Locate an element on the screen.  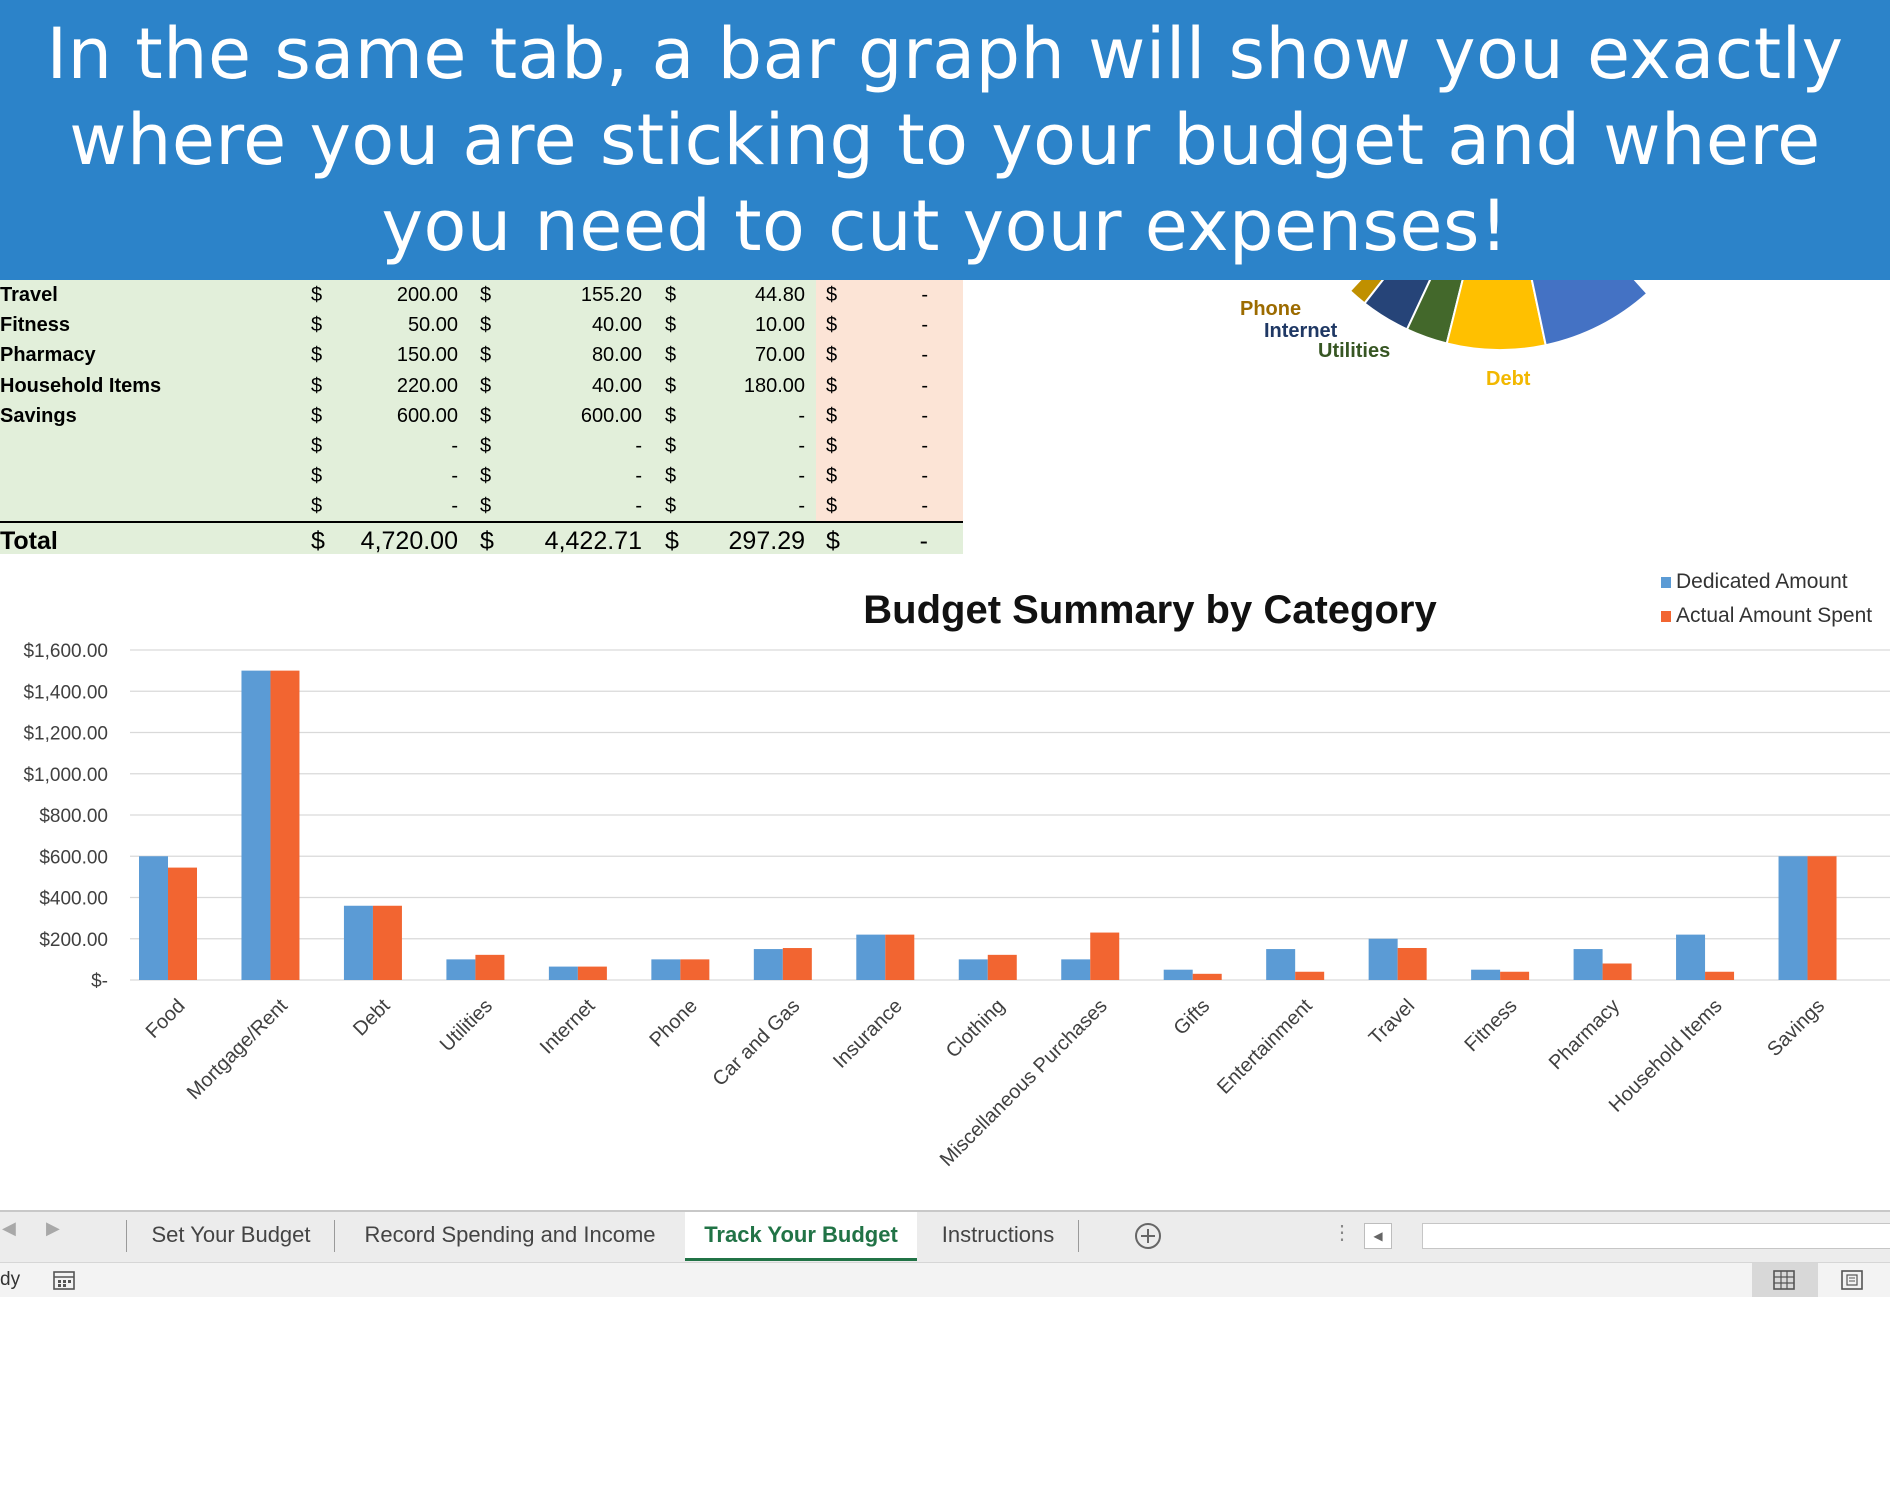
y-tick-label: $600.00 is located at coordinates (73, 857).